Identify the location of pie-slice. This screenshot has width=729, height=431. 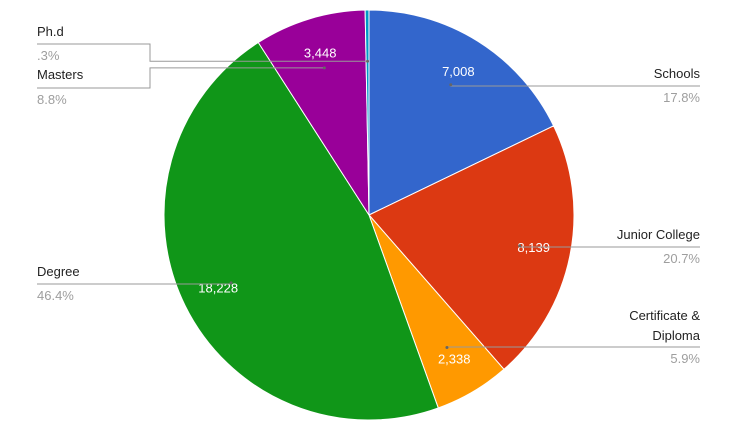
(461, 112).